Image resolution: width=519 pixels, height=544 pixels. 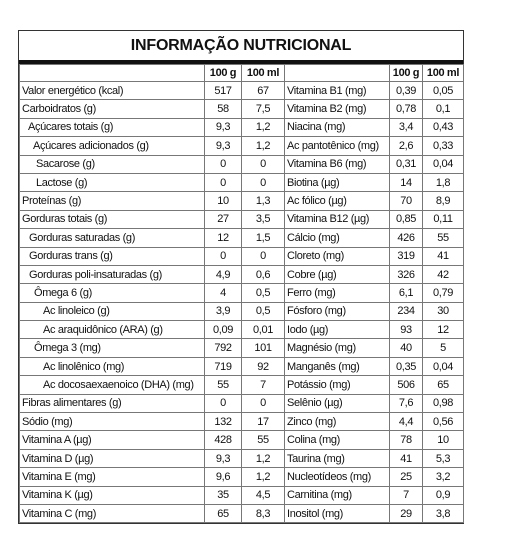 I want to click on nutrient-value: 78, so click(x=406, y=440).